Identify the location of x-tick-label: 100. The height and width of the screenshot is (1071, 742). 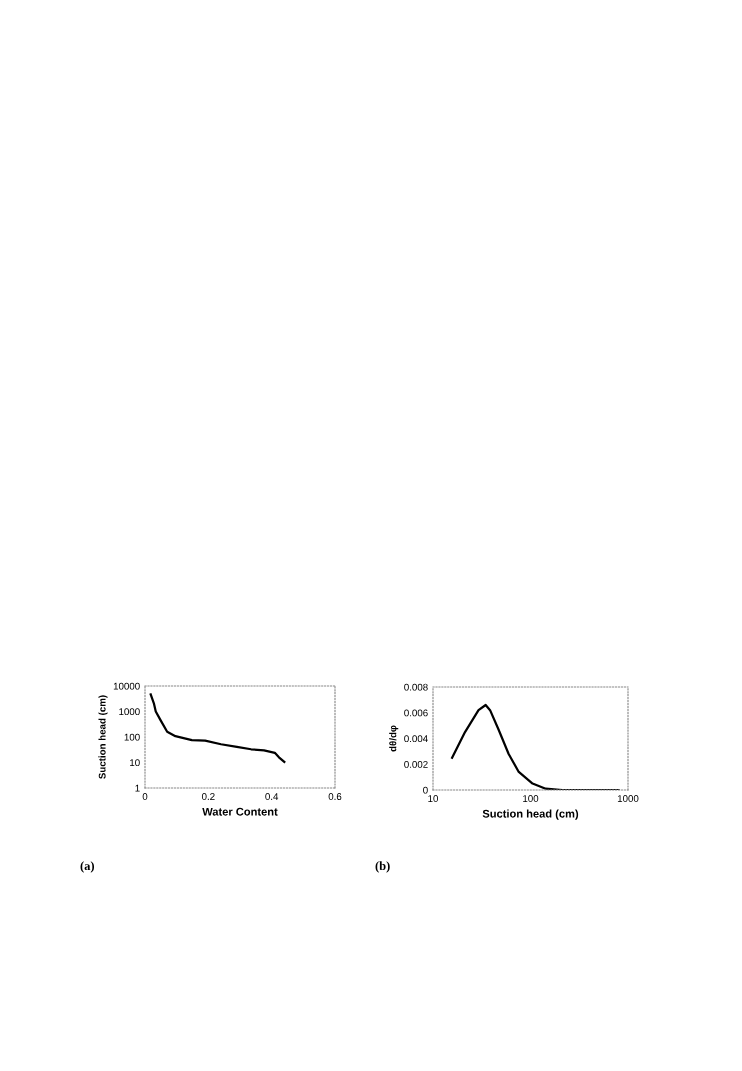
(531, 798).